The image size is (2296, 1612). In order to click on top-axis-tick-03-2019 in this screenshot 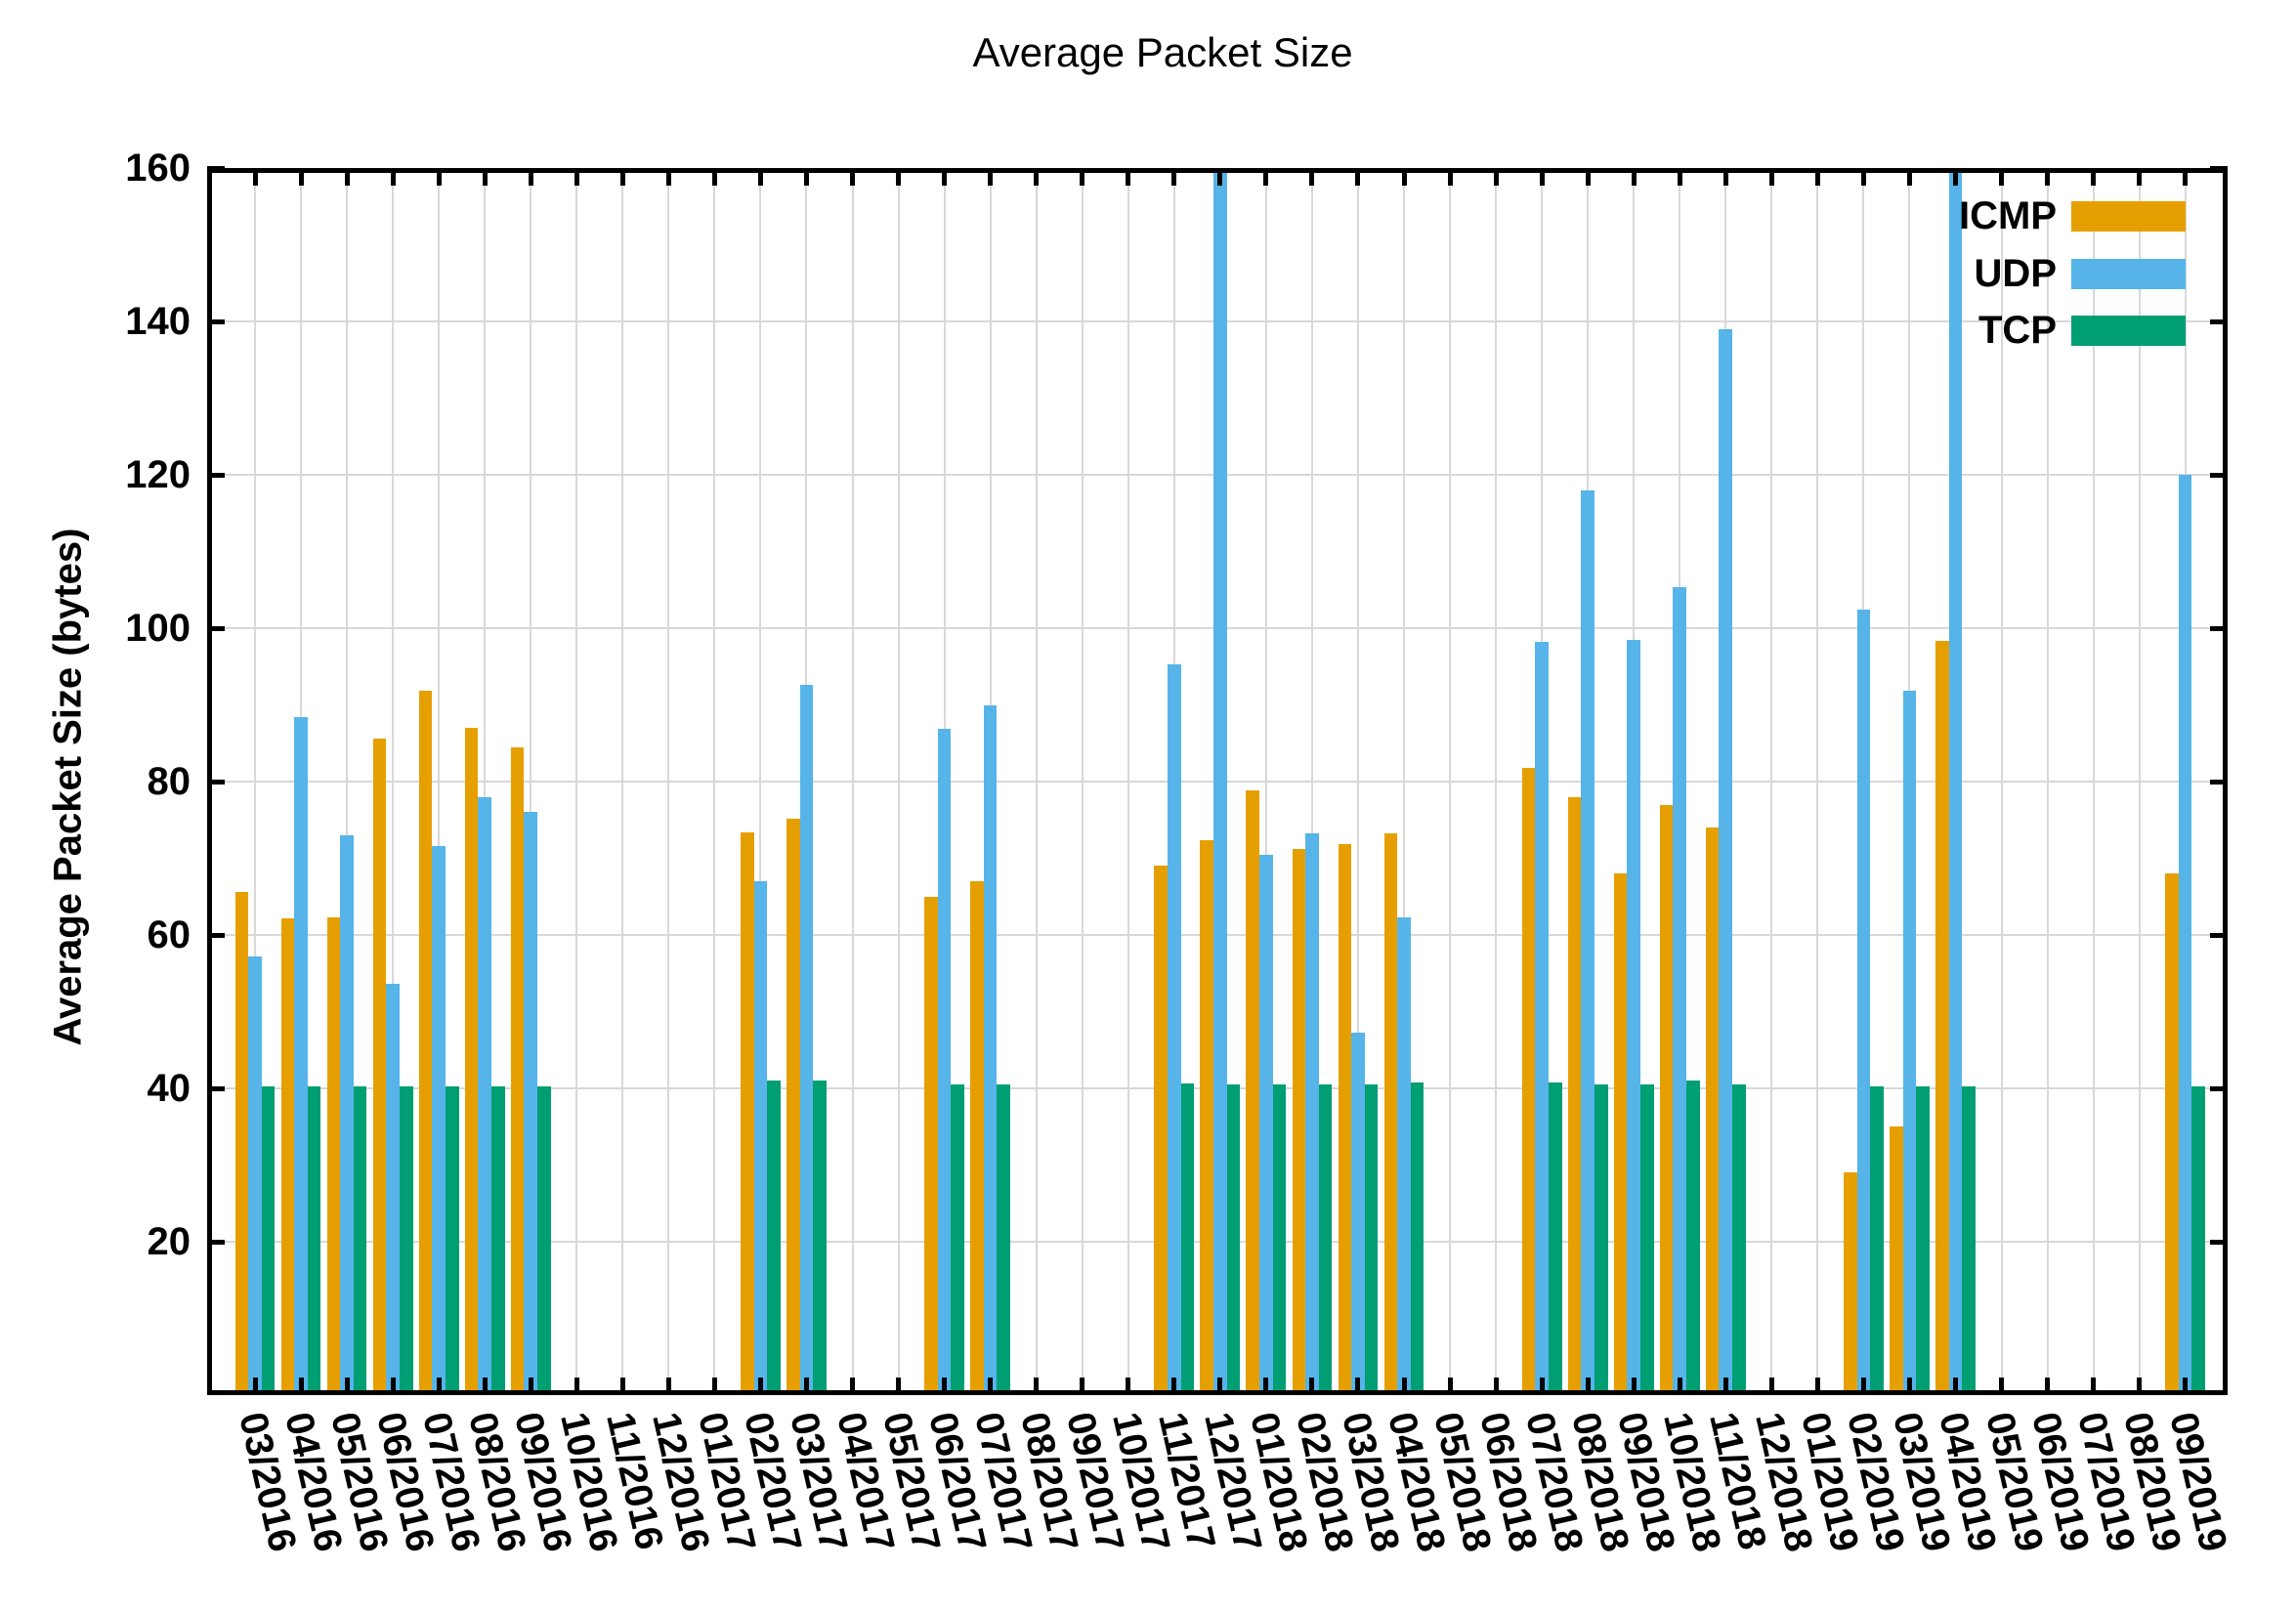, I will do `click(1909, 177)`.